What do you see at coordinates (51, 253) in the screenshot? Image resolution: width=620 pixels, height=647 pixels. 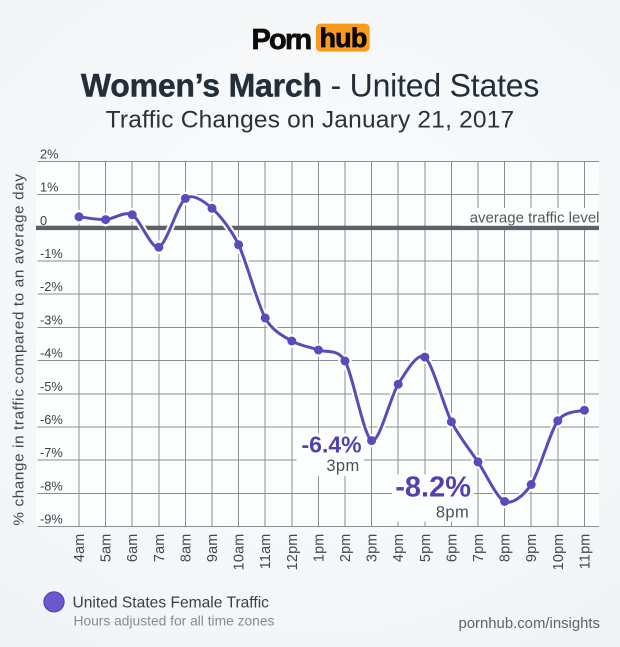 I see `svg-text: -1%` at bounding box center [51, 253].